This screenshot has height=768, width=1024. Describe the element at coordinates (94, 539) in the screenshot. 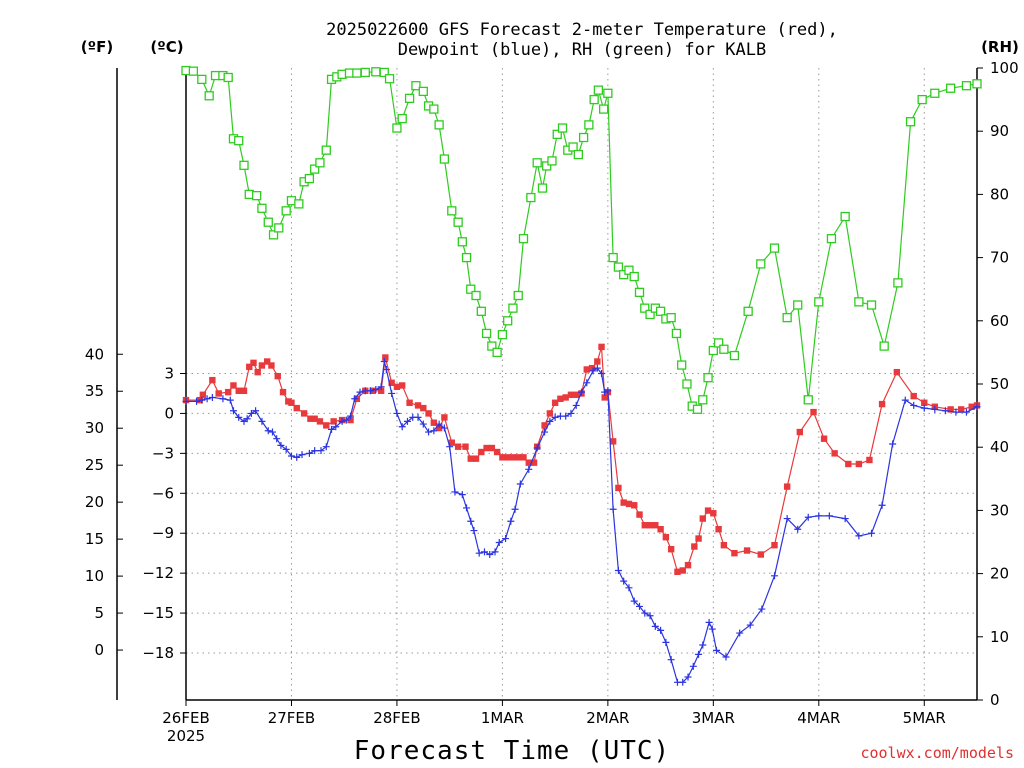

I see `fahrenheit-tick-label: 15` at that location.